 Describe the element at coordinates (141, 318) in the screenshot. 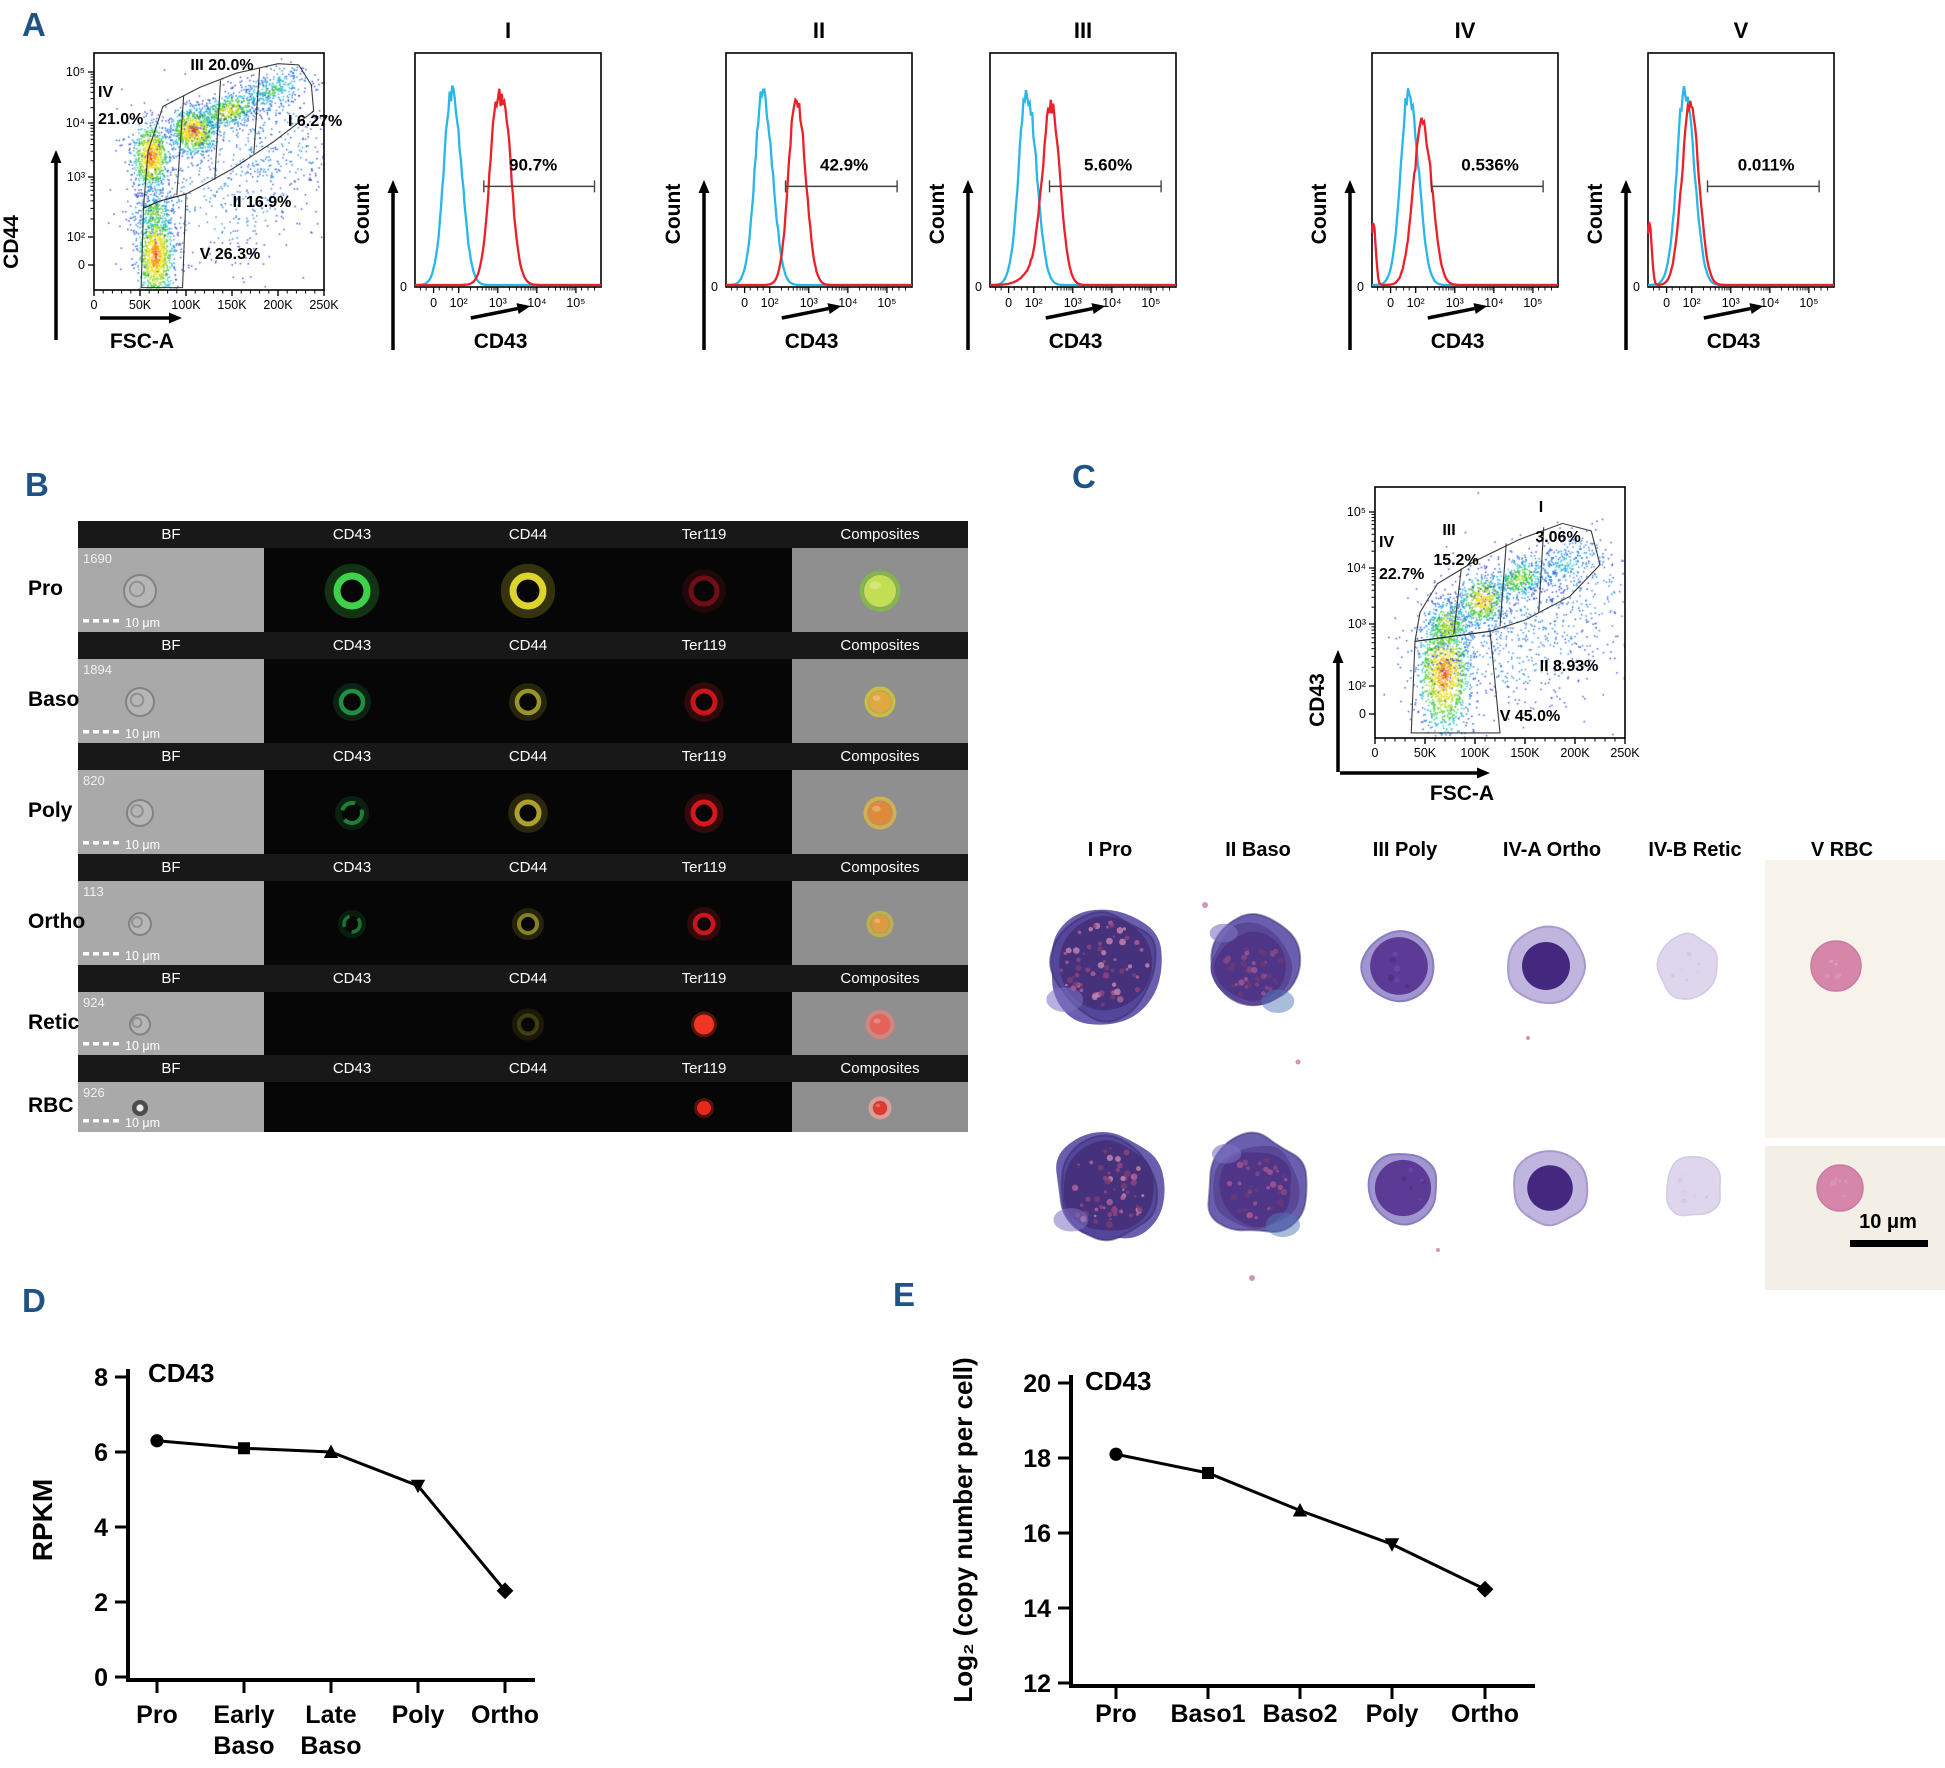

I see `panelA-scatter-x-axis-arrow` at that location.